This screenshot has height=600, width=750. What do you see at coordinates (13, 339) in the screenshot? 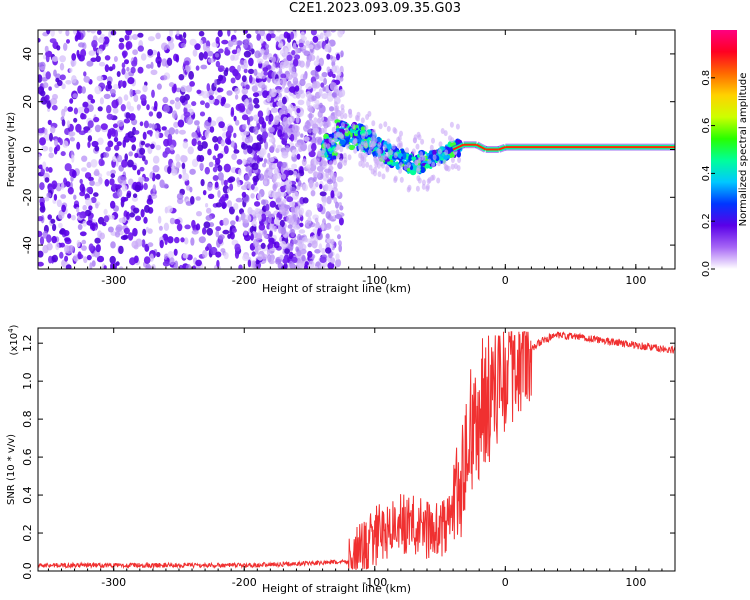
I see `snr-multiplier: (x104)` at bounding box center [13, 339].